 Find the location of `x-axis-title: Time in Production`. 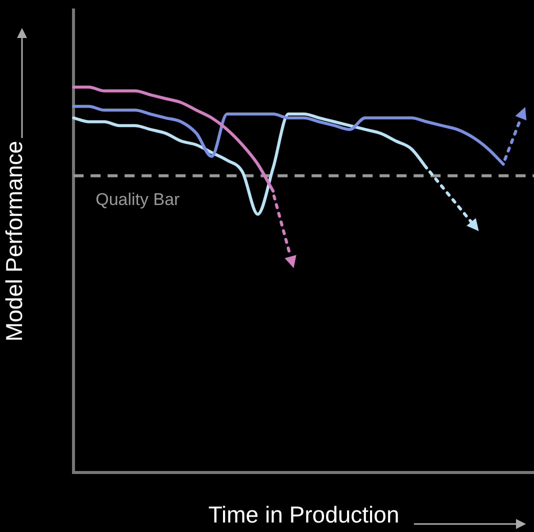

x-axis-title: Time in Production is located at coordinates (304, 515).